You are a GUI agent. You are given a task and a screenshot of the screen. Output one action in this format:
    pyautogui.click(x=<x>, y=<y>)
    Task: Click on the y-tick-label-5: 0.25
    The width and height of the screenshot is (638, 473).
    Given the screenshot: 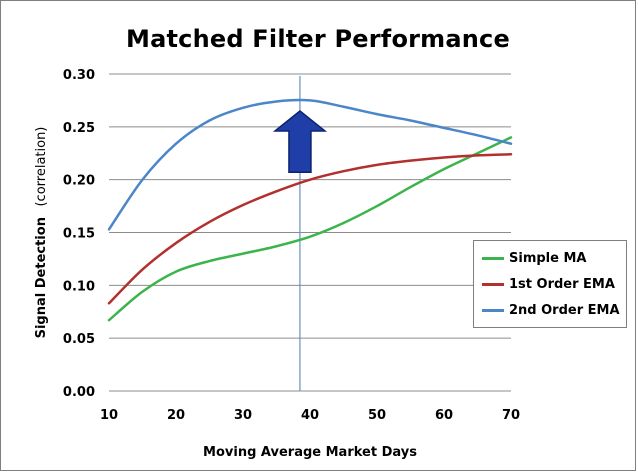 What is the action you would take?
    pyautogui.click(x=79, y=128)
    